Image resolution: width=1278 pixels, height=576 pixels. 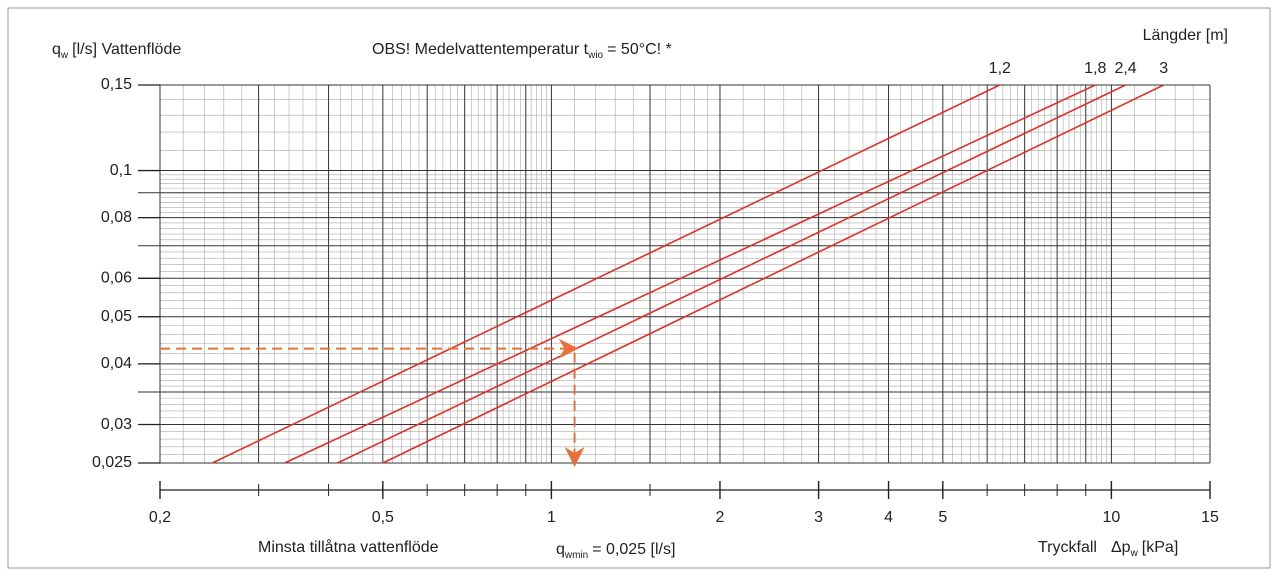 I want to click on y-tick-label: 0,05, so click(x=116, y=316).